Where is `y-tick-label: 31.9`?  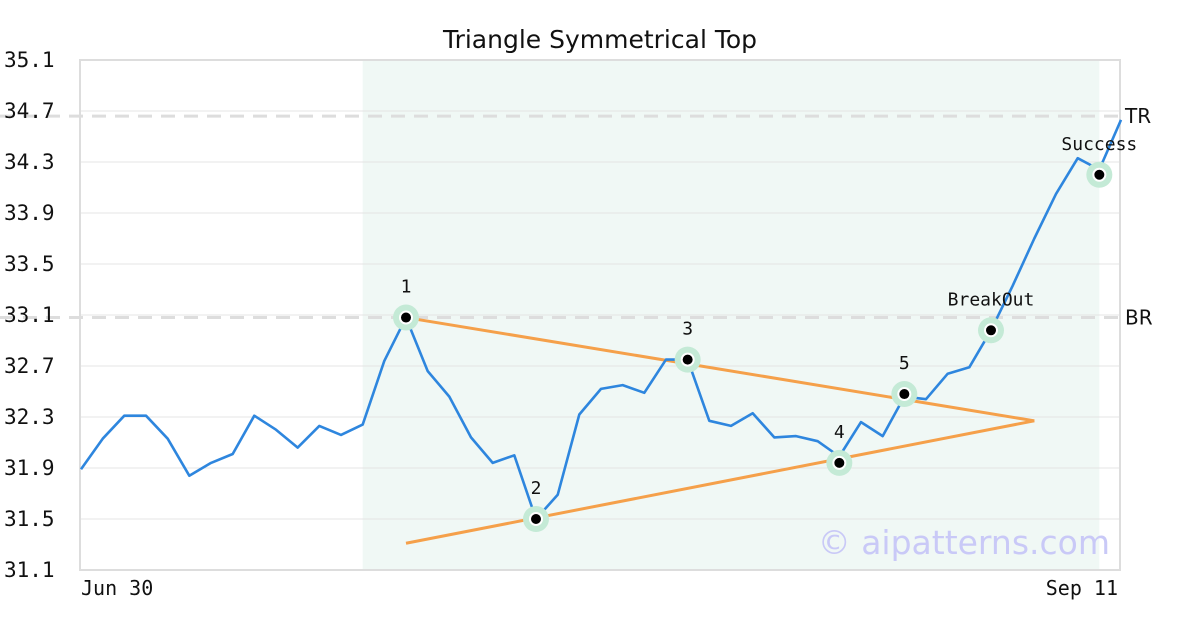
y-tick-label: 31.9 is located at coordinates (29, 468).